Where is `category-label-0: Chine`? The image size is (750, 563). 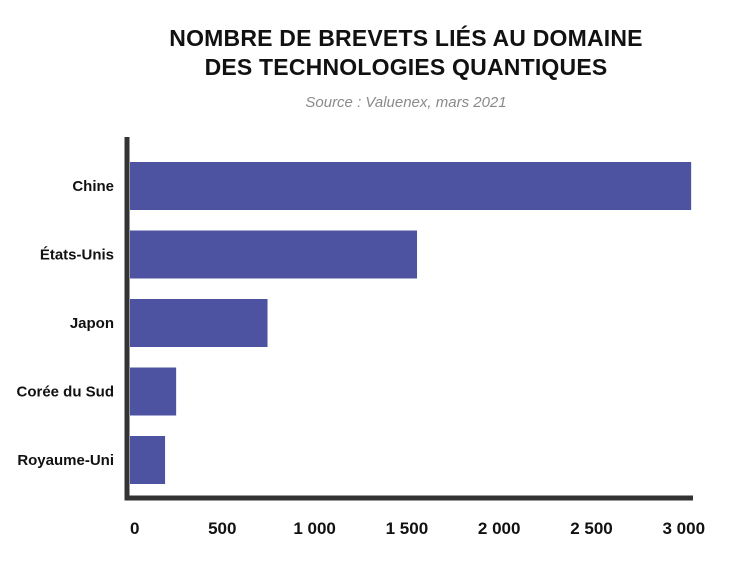 category-label-0: Chine is located at coordinates (93, 186).